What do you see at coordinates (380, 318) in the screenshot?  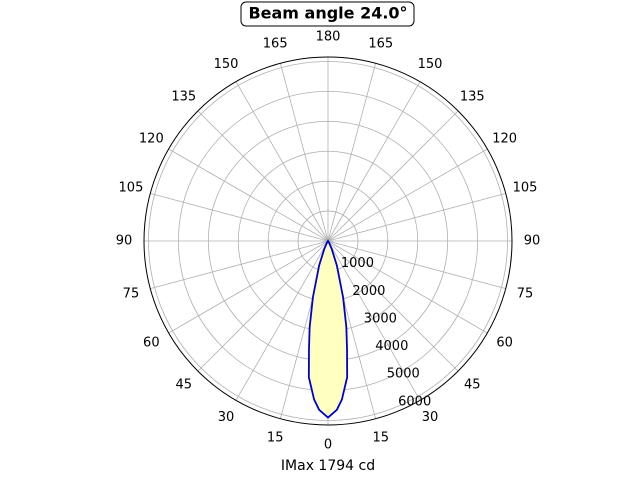 I see `r-tick-label: 3000` at bounding box center [380, 318].